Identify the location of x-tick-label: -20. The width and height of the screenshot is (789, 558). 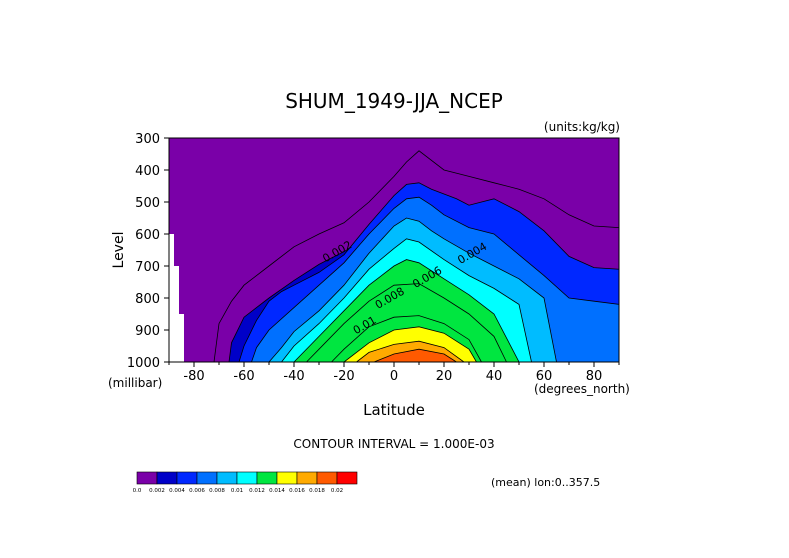
(343, 376).